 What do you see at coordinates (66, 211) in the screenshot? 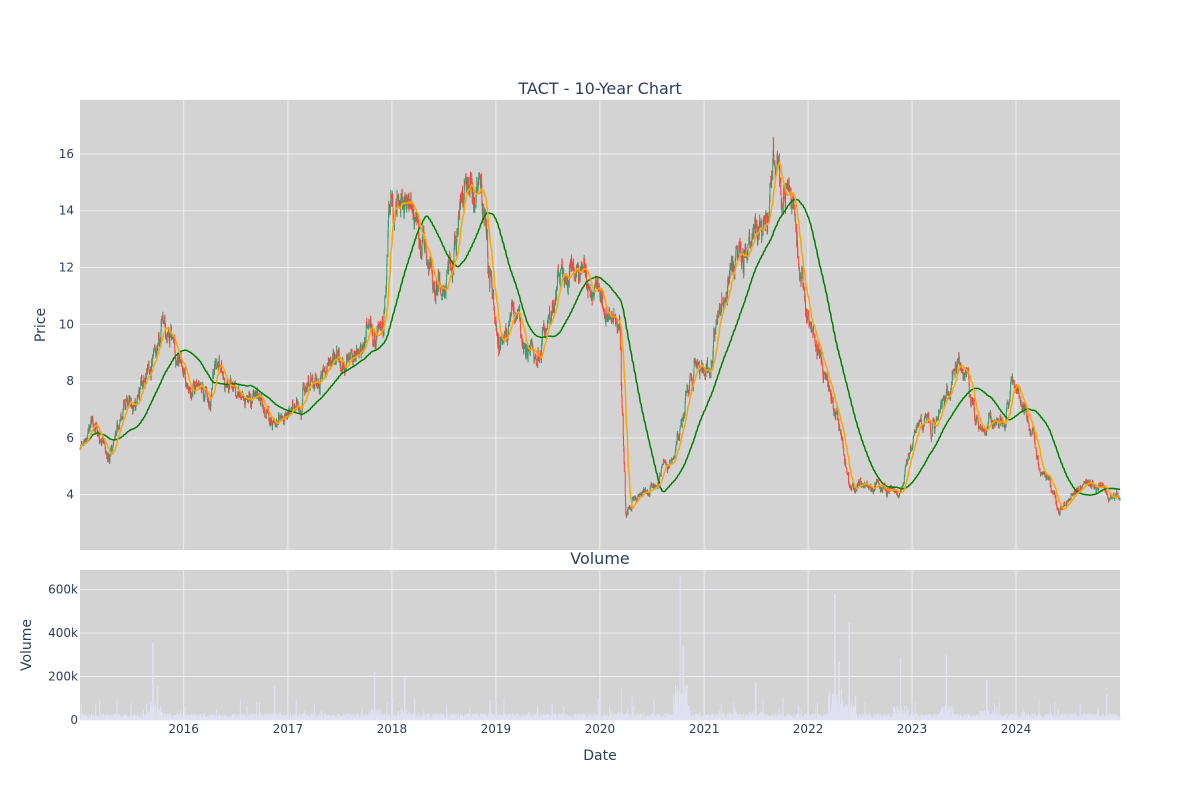
I see `price-y-tick-label: 14` at bounding box center [66, 211].